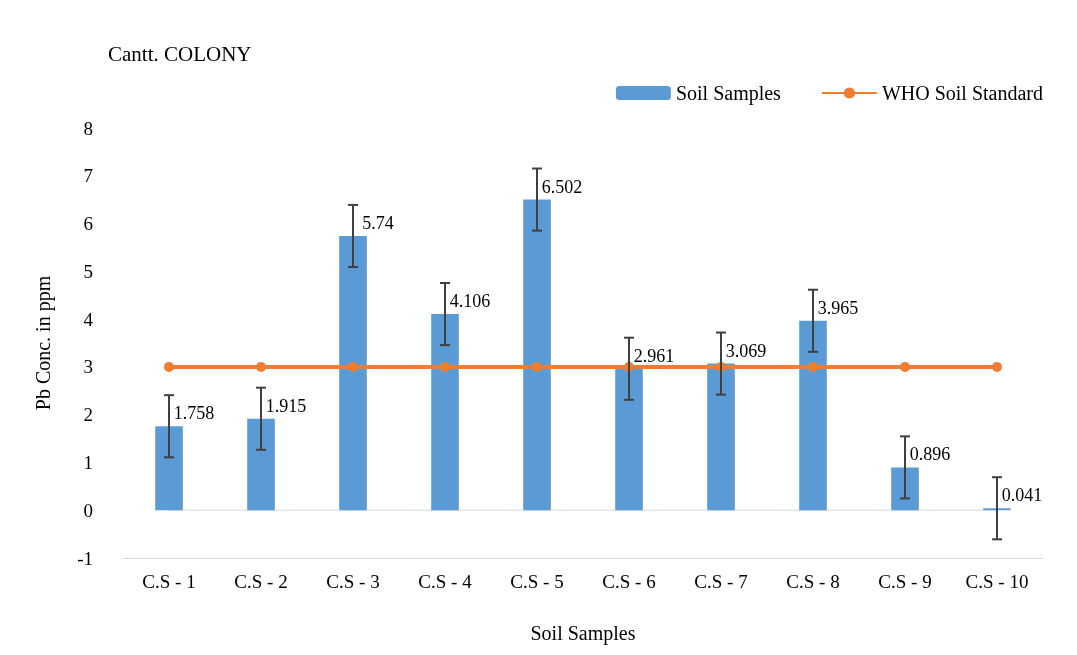  Describe the element at coordinates (261, 581) in the screenshot. I see `x-tick-label: C.S - 2` at that location.